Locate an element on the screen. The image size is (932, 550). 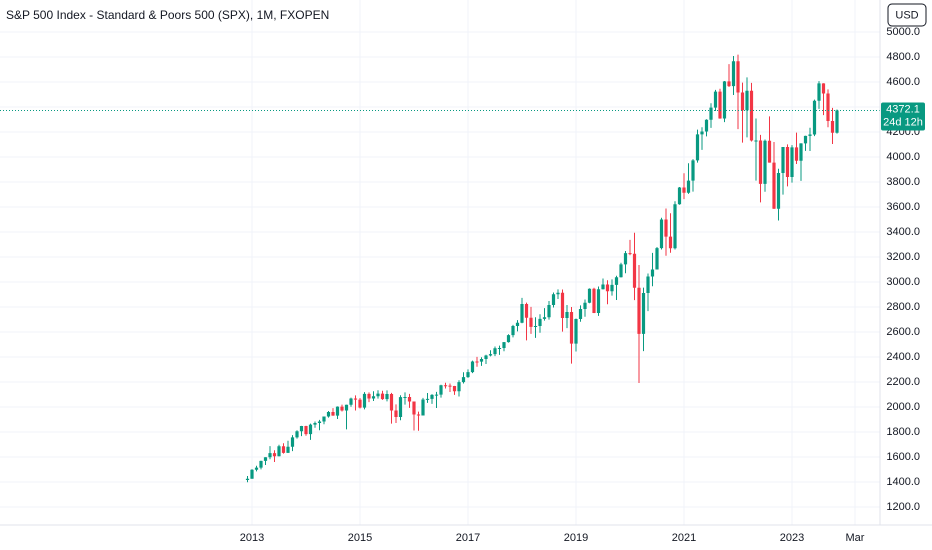
currency-button is located at coordinates (907, 15).